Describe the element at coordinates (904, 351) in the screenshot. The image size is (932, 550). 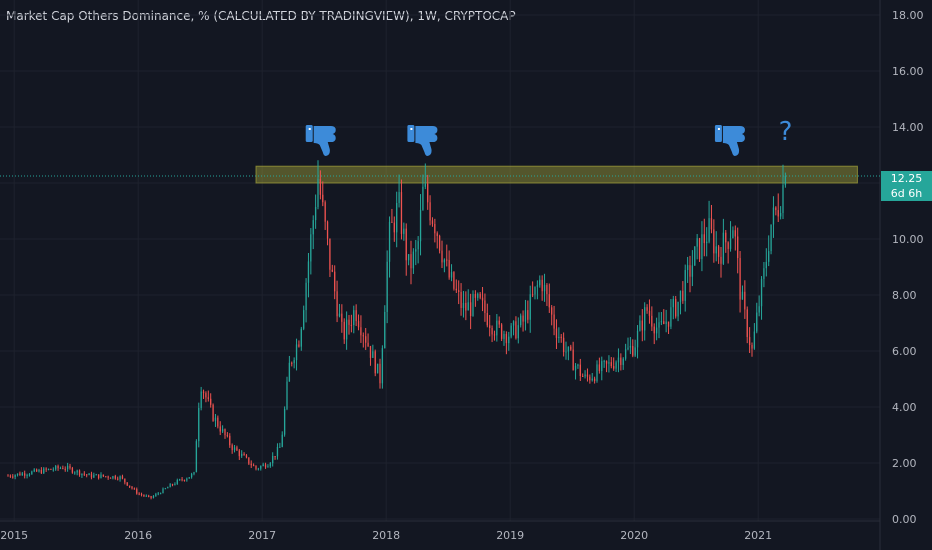
I see `y-tick-label: 6.00` at that location.